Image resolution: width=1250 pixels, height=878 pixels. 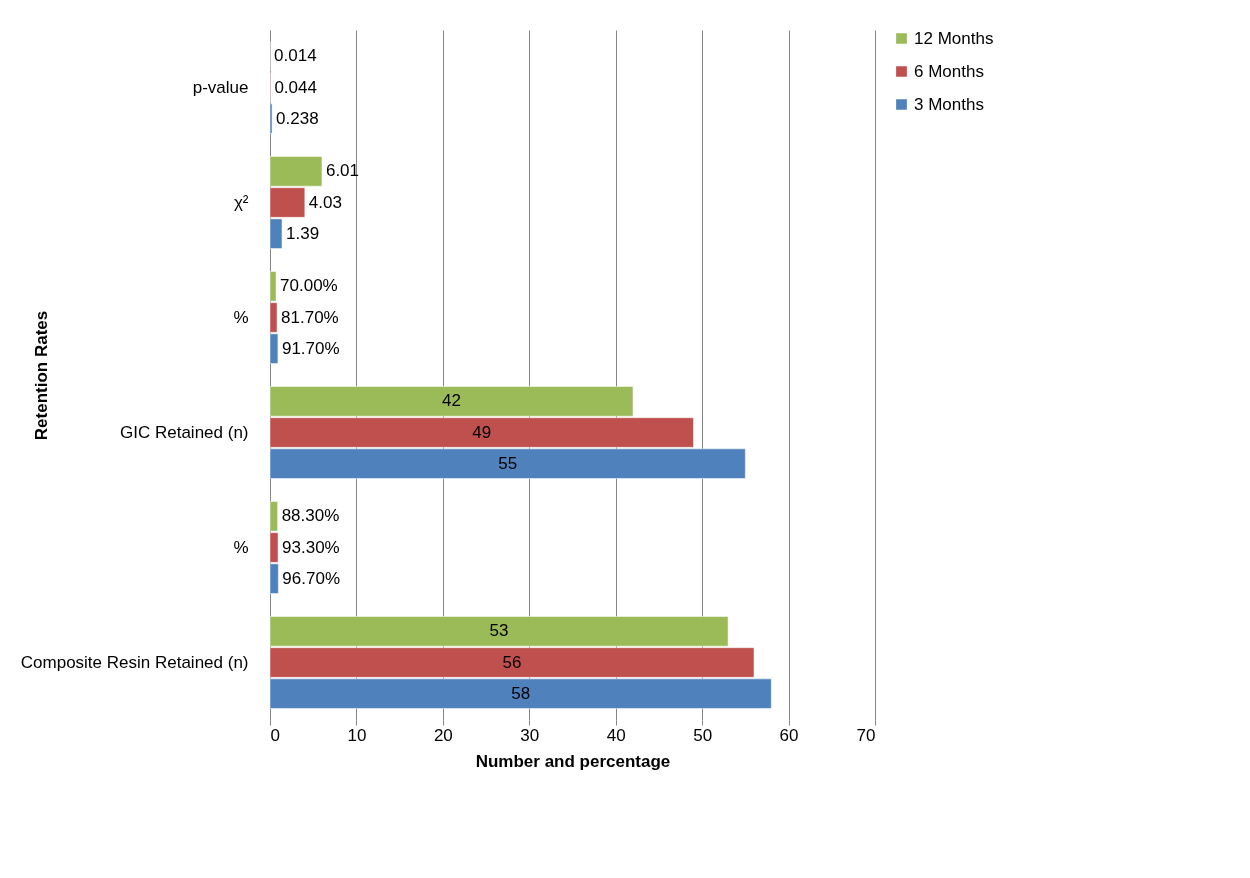 What do you see at coordinates (303, 233) in the screenshot?
I see `data-label: 1.39` at bounding box center [303, 233].